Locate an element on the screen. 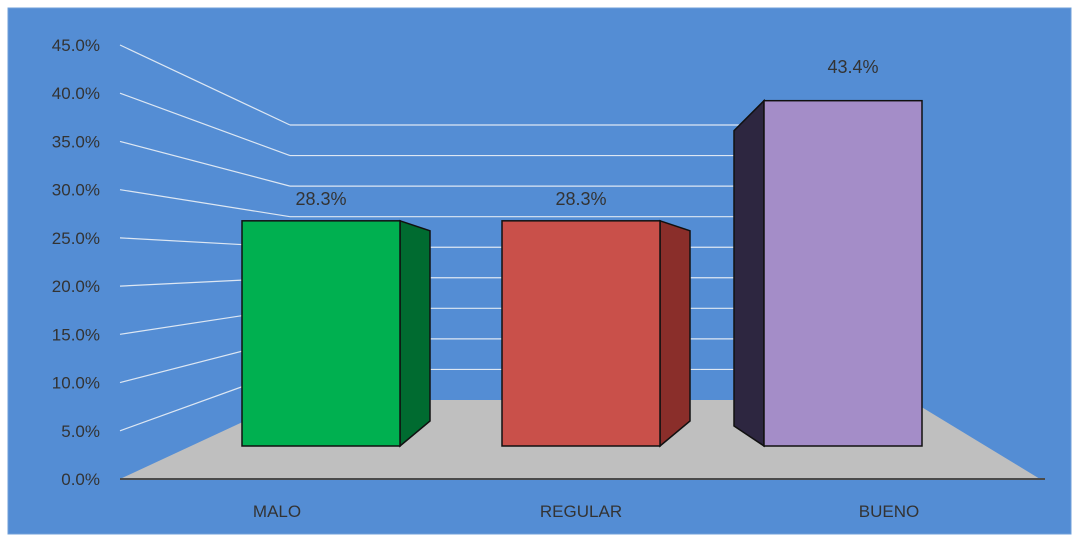 This screenshot has height=547, width=1079. y-tick-label: 20.0% is located at coordinates (76, 286).